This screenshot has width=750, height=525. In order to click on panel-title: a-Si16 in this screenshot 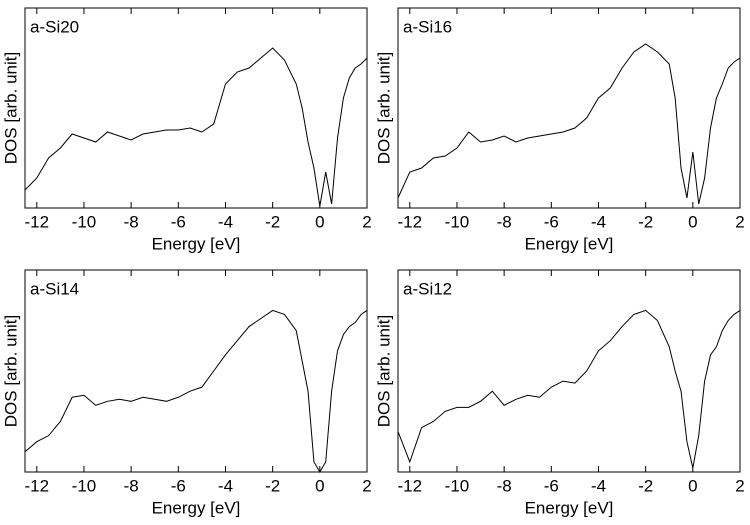, I will do `click(427, 26)`.